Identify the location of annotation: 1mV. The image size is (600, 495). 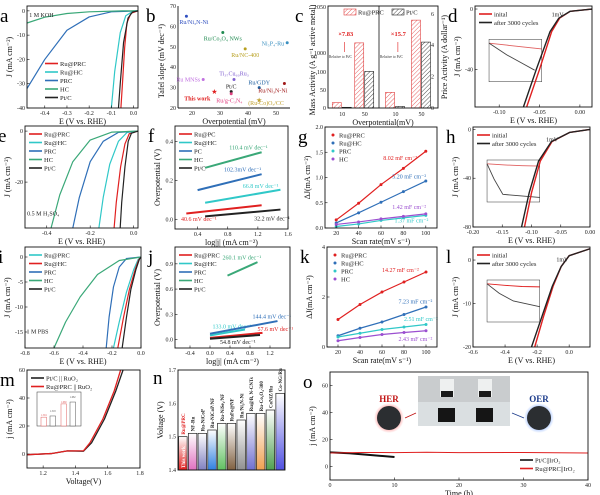
(552, 141).